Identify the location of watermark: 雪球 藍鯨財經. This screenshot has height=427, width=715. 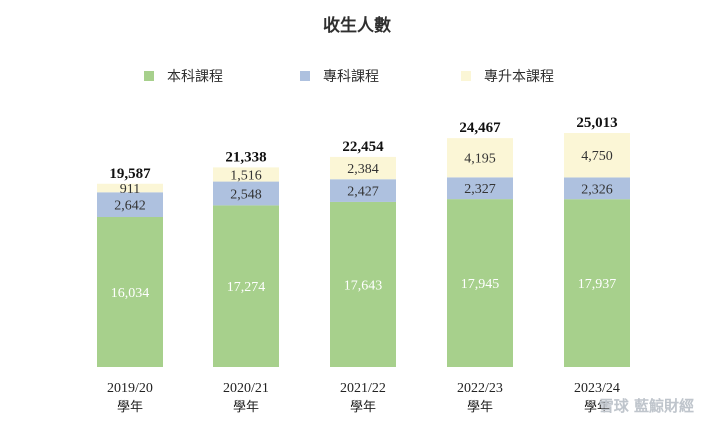
(646, 406).